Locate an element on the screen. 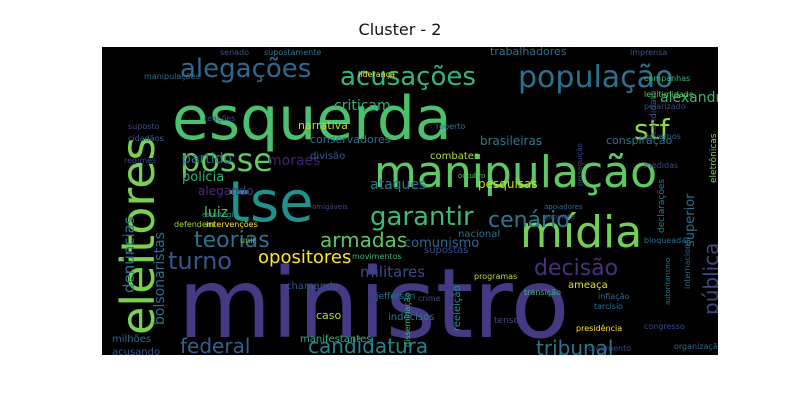  cloud-word: bolsonaristas is located at coordinates (160, 278).